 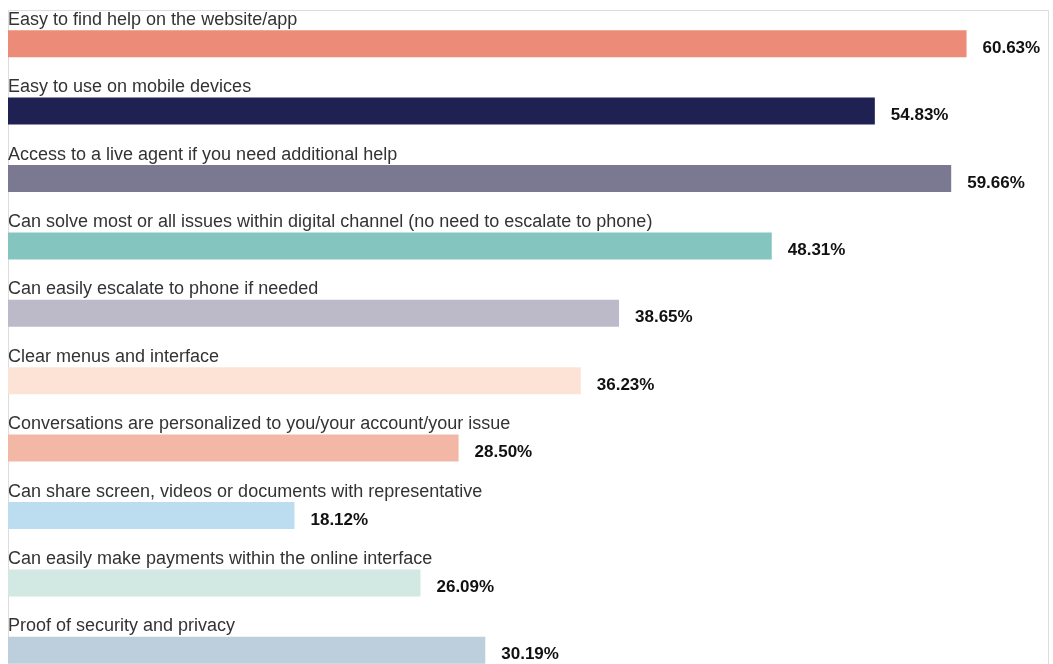 I want to click on y-tick-label: Can easily escalate to phone if needed, so click(x=163, y=288).